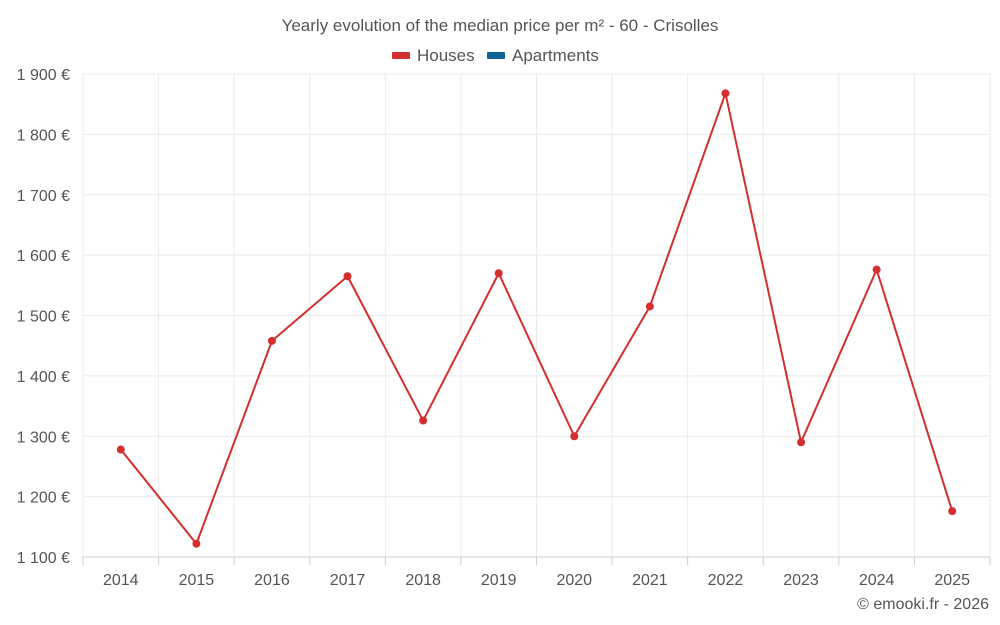 This screenshot has height=625, width=1000. I want to click on x-tick-label: 2014, so click(121, 580).